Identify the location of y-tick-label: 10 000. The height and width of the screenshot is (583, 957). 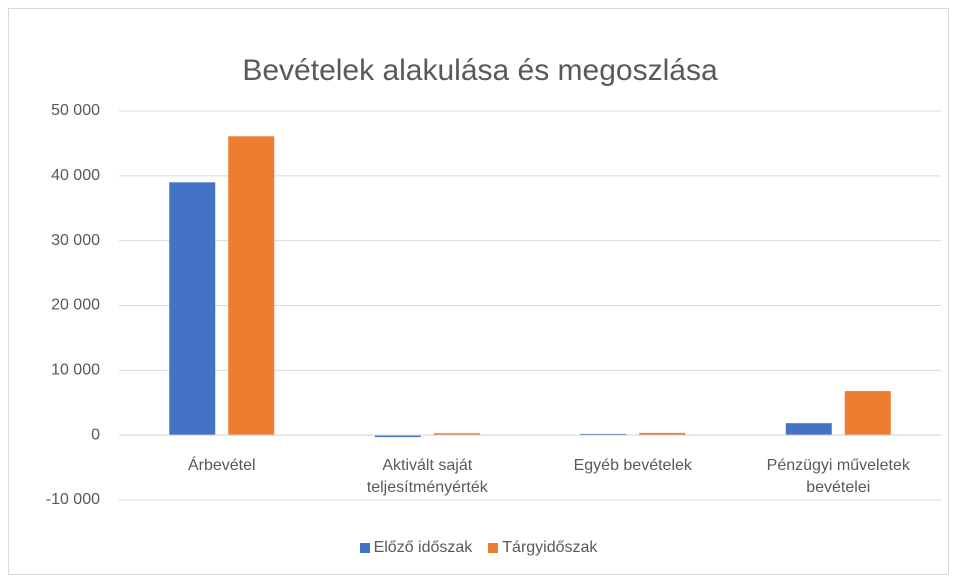
(75, 370).